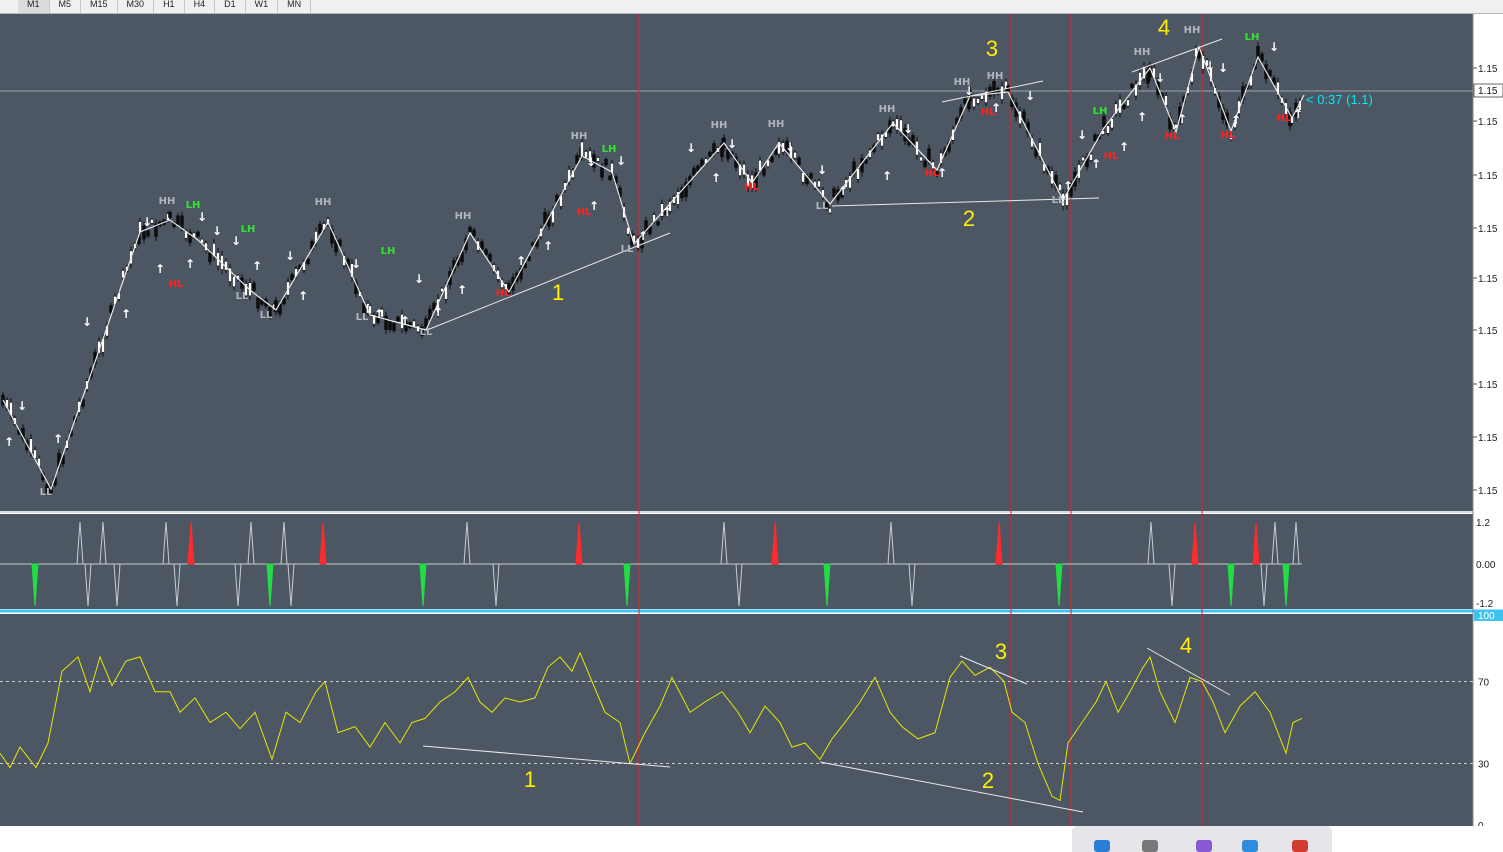 The image size is (1503, 852). What do you see at coordinates (1300, 846) in the screenshot?
I see `gmail-icon` at bounding box center [1300, 846].